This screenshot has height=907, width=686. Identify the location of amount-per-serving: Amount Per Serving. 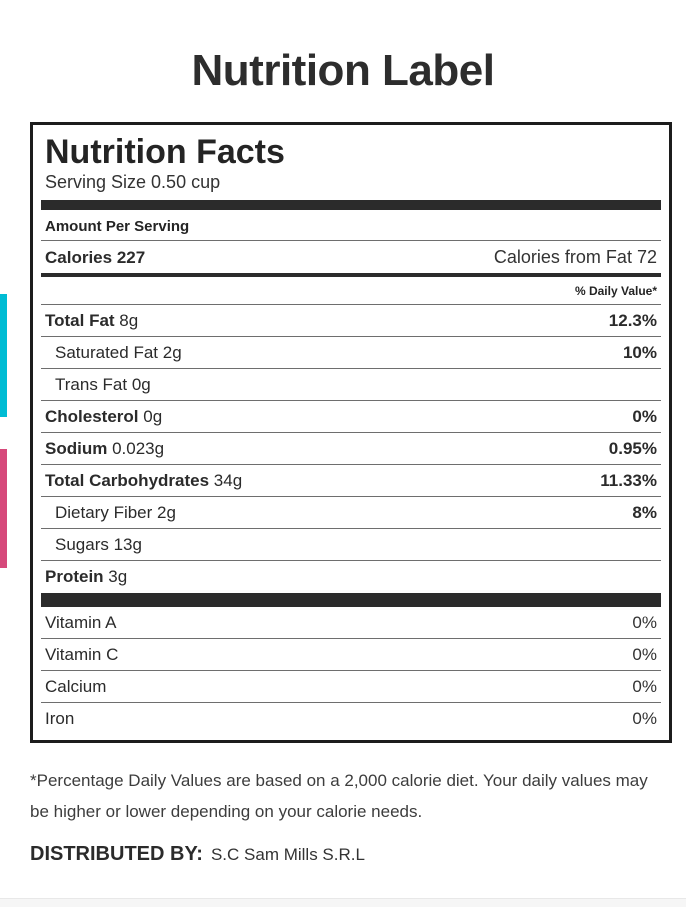
(117, 226).